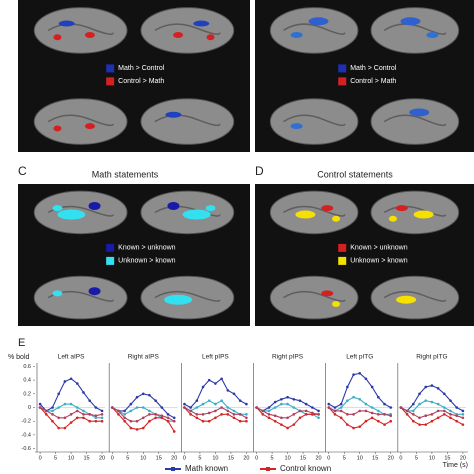  I want to click on x-axis-label: Time (s), so click(455, 465).